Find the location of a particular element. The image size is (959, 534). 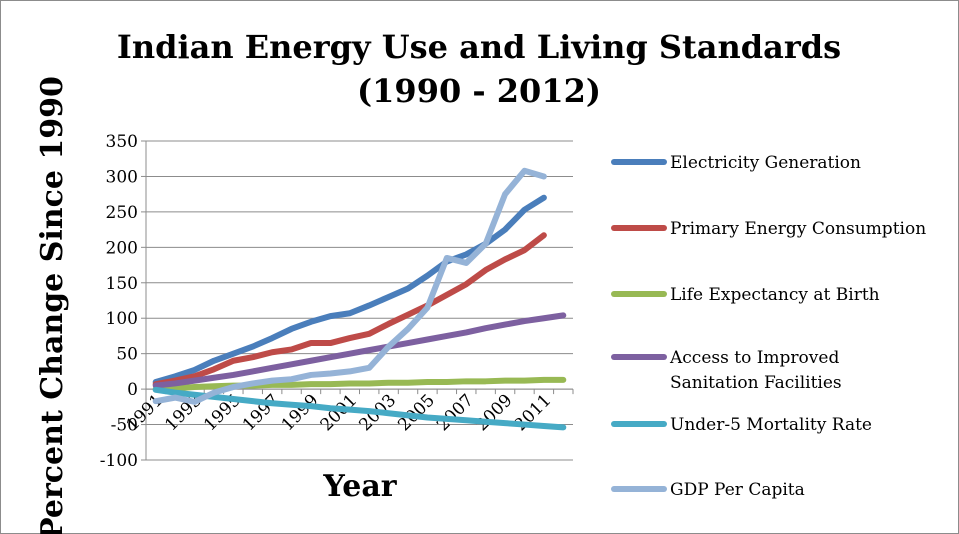

y-tick-label: 0 is located at coordinates (132, 390).